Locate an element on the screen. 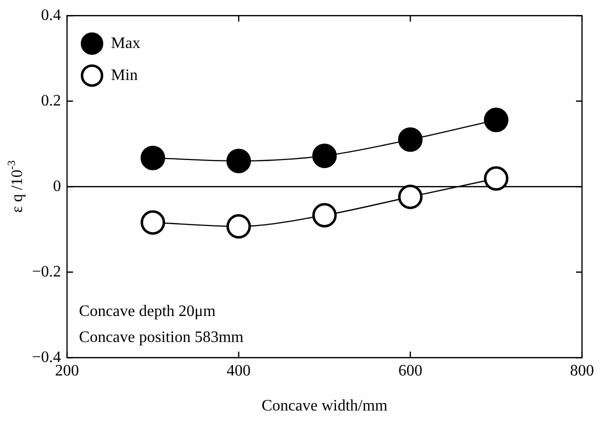 The image size is (604, 424). annotation: Concave position 583mm is located at coordinates (161, 337).